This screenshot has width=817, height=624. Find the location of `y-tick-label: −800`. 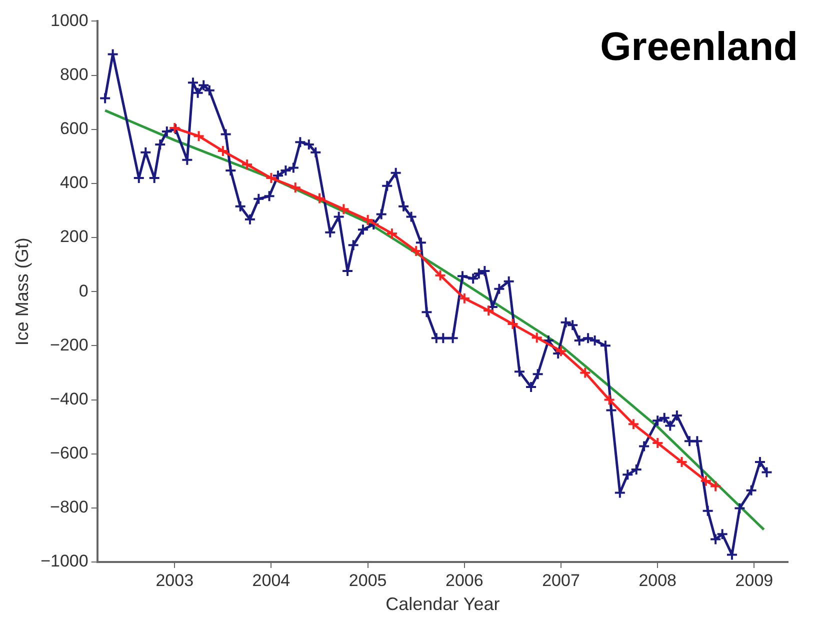

y-tick-label: −800 is located at coordinates (69, 507).